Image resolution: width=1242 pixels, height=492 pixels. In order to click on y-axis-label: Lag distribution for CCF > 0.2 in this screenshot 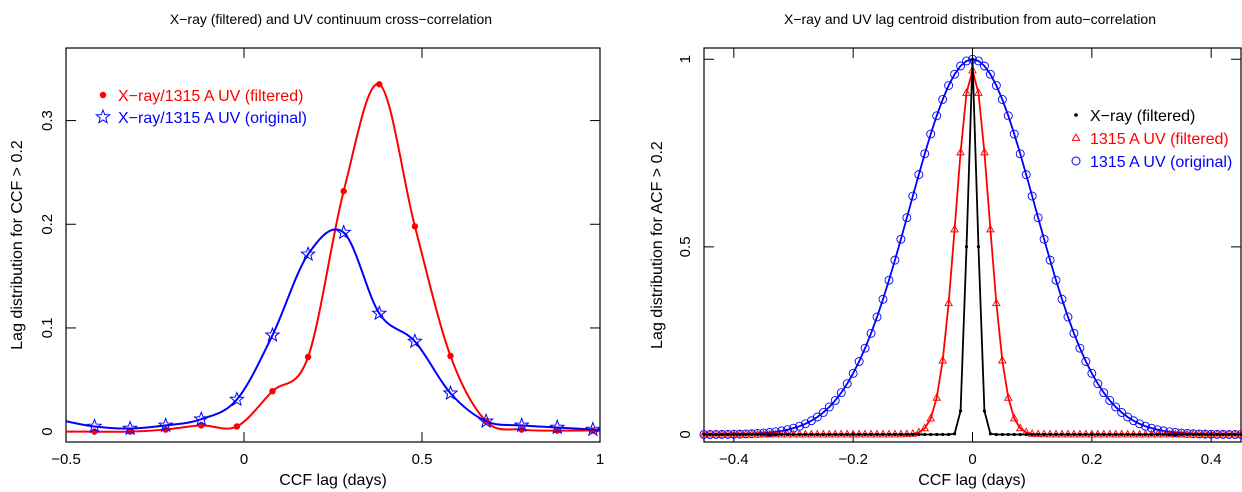, I will do `click(17, 245)`.